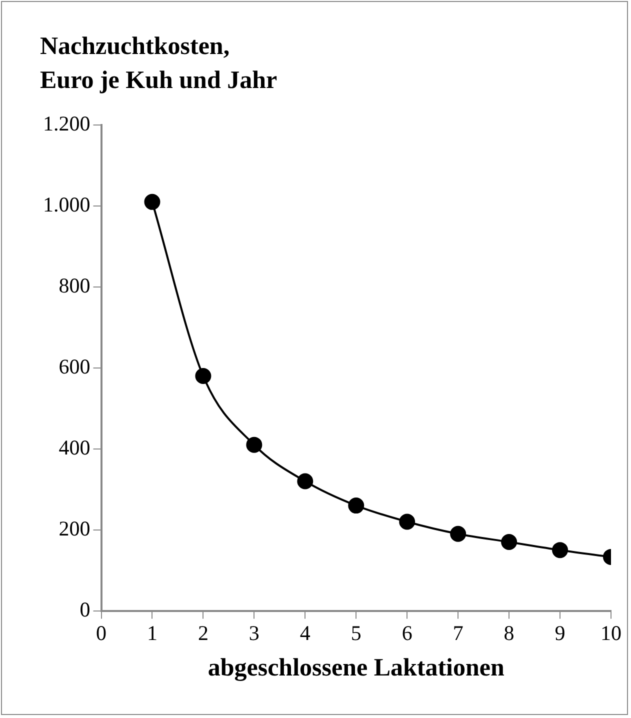 The image size is (631, 718). What do you see at coordinates (74, 447) in the screenshot?
I see `y-tick-label: 400` at bounding box center [74, 447].